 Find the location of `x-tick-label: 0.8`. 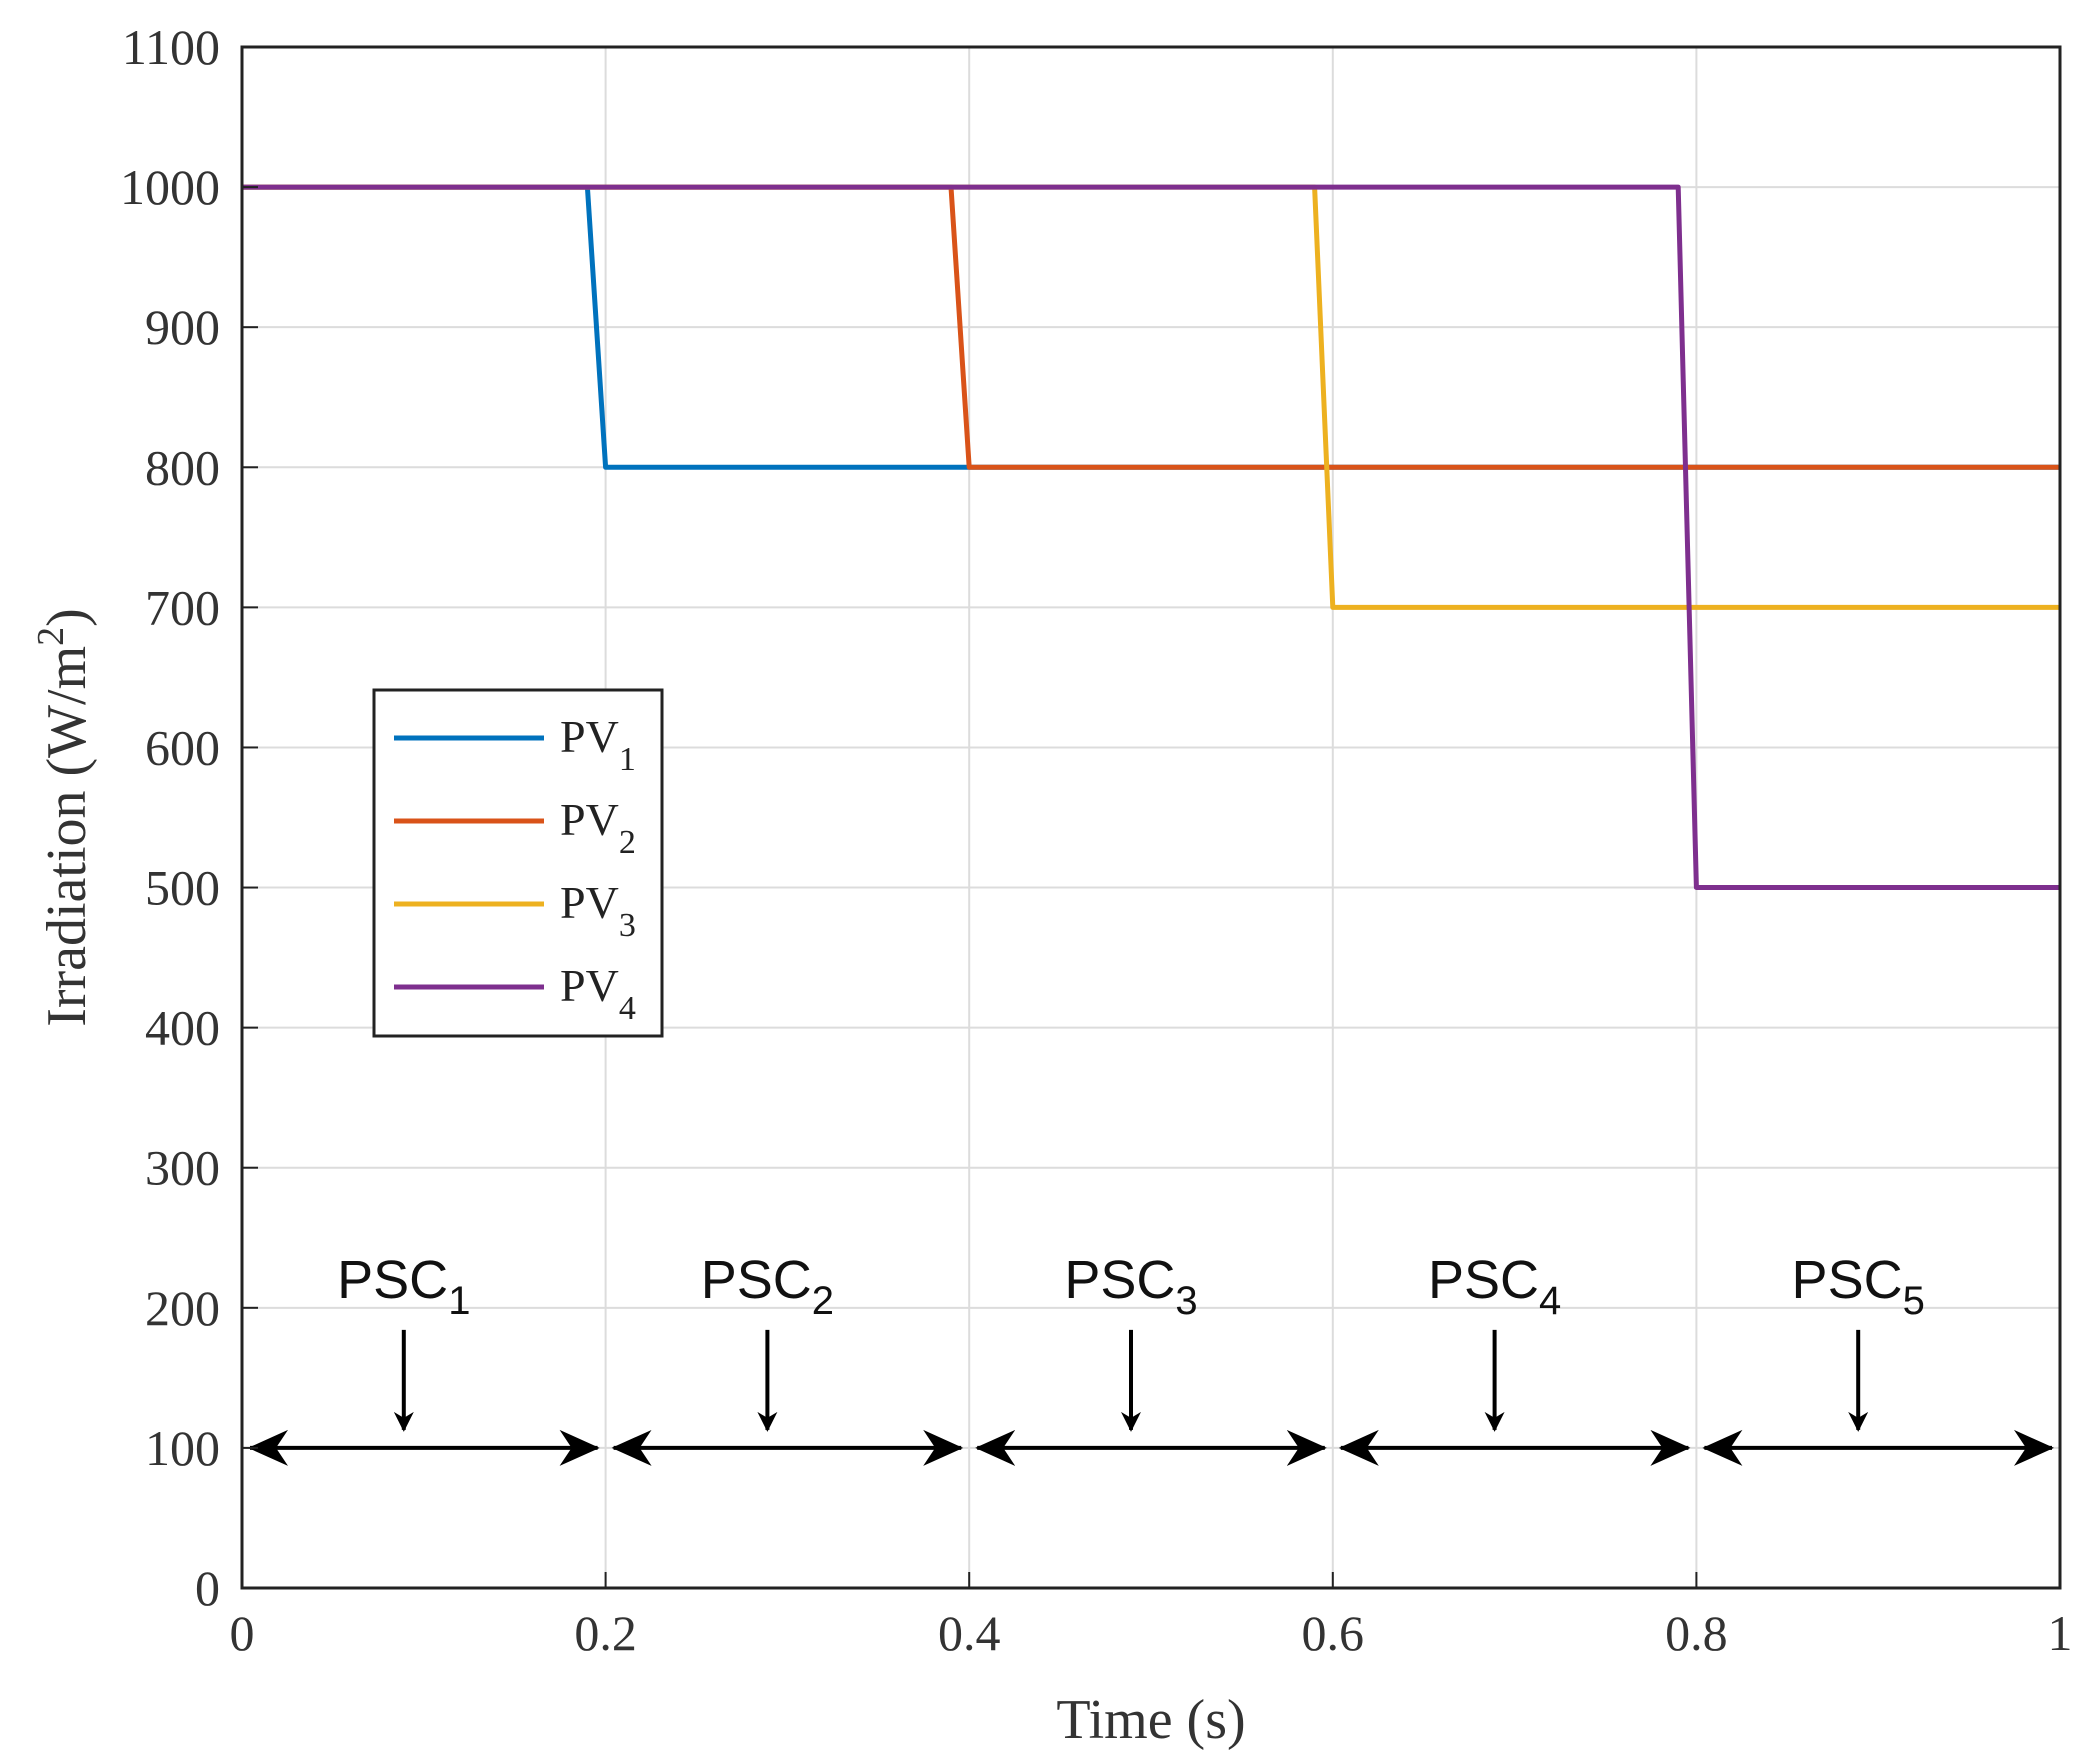

x-tick-label: 0.8 is located at coordinates (1696, 1633).